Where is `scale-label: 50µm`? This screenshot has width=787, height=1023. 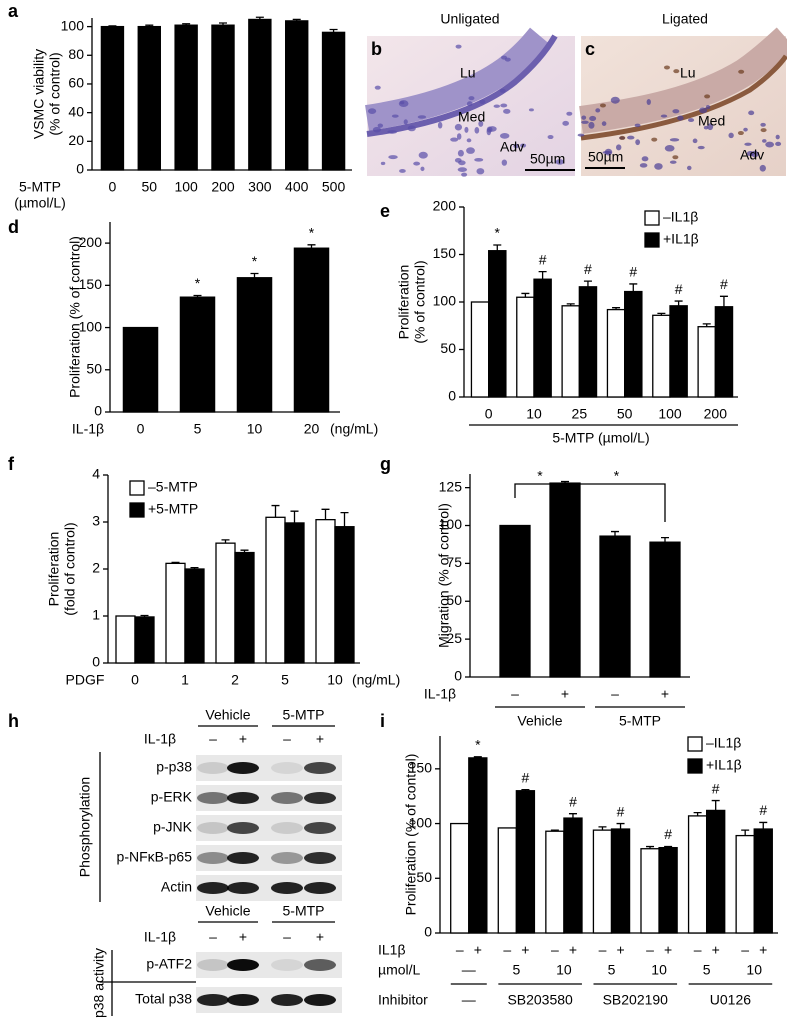
scale-label: 50µm is located at coordinates (605, 157).